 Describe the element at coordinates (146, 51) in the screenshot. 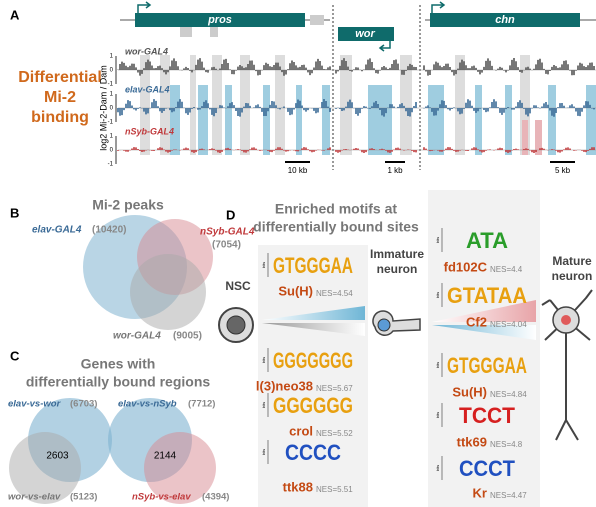

I see `track-name: wor-GAL4` at that location.